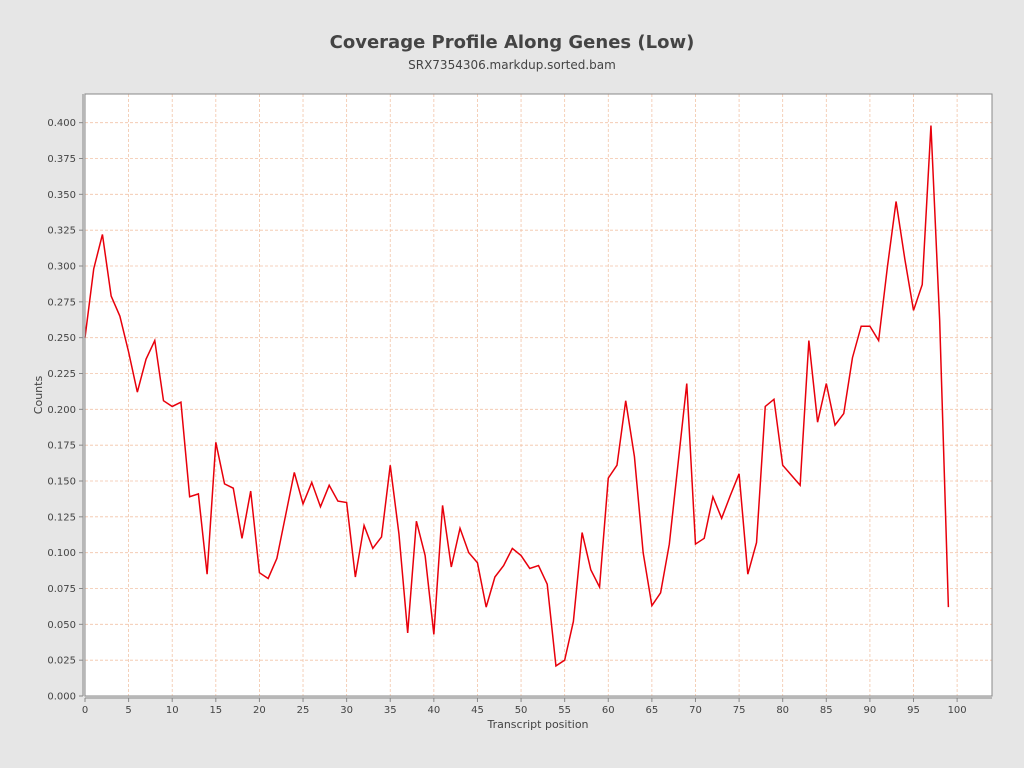  Describe the element at coordinates (433, 710) in the screenshot. I see `x-tick-label: 40` at that location.